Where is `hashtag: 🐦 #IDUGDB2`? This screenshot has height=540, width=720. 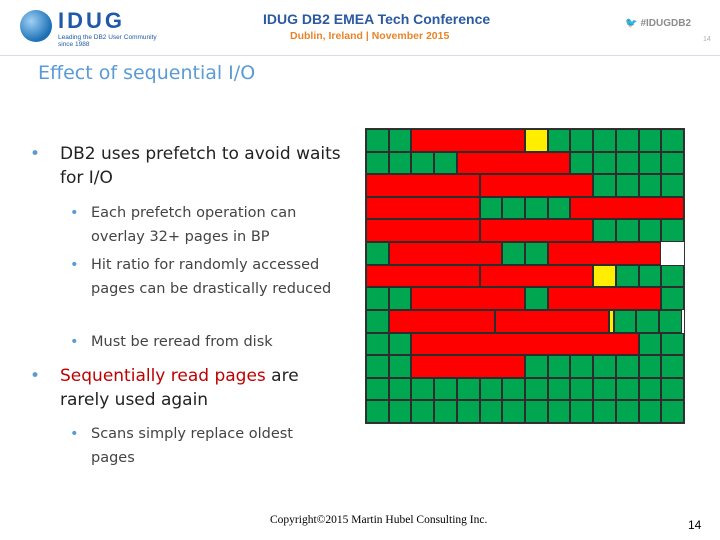 hashtag: 🐦 #IDUGDB2 is located at coordinates (658, 23).